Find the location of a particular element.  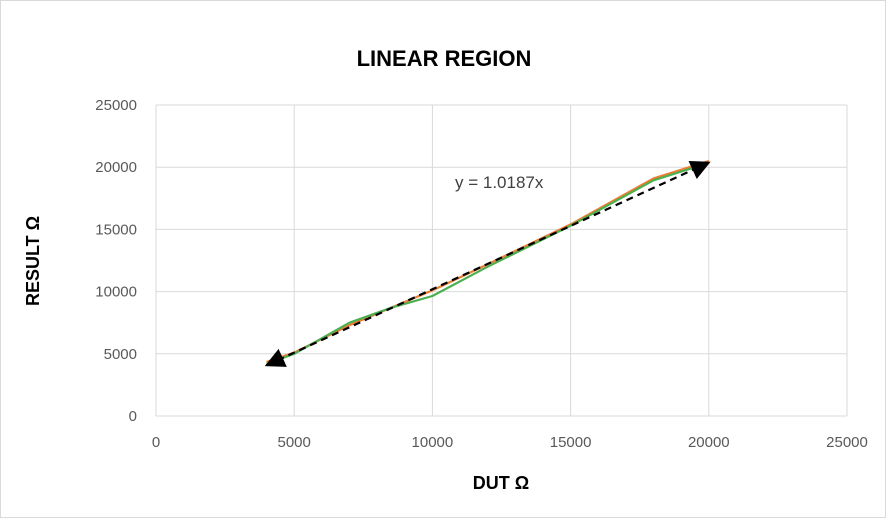

x-axis-title: DUT Ω is located at coordinates (501, 483).